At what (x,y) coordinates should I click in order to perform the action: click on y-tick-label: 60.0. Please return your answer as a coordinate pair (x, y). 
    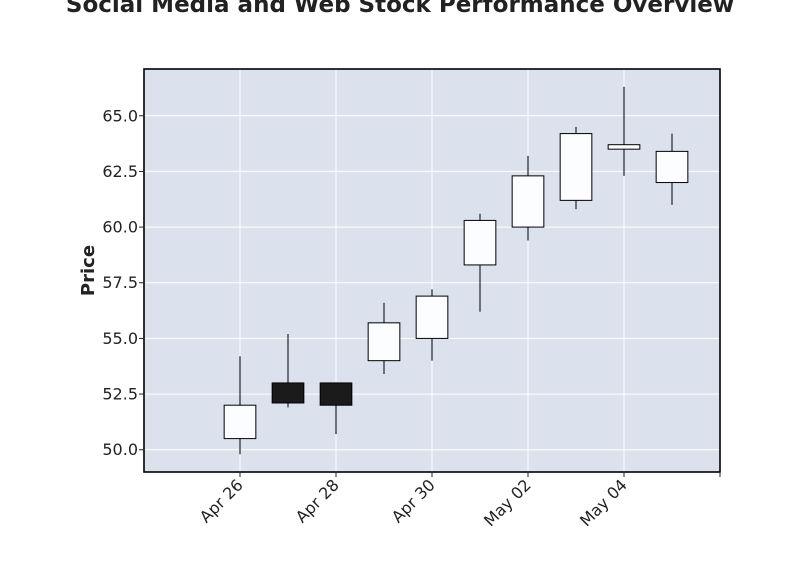
    Looking at the image, I should click on (120, 227).